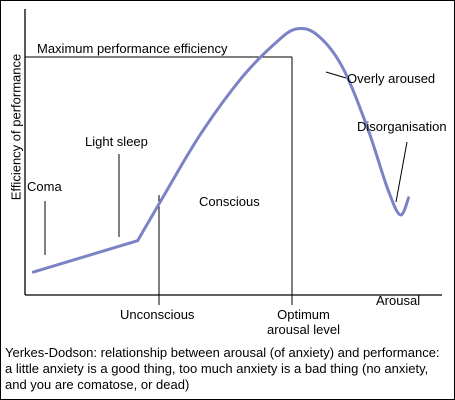 The image size is (455, 400). I want to click on optimum-label: Optimum arousal level, so click(303, 322).